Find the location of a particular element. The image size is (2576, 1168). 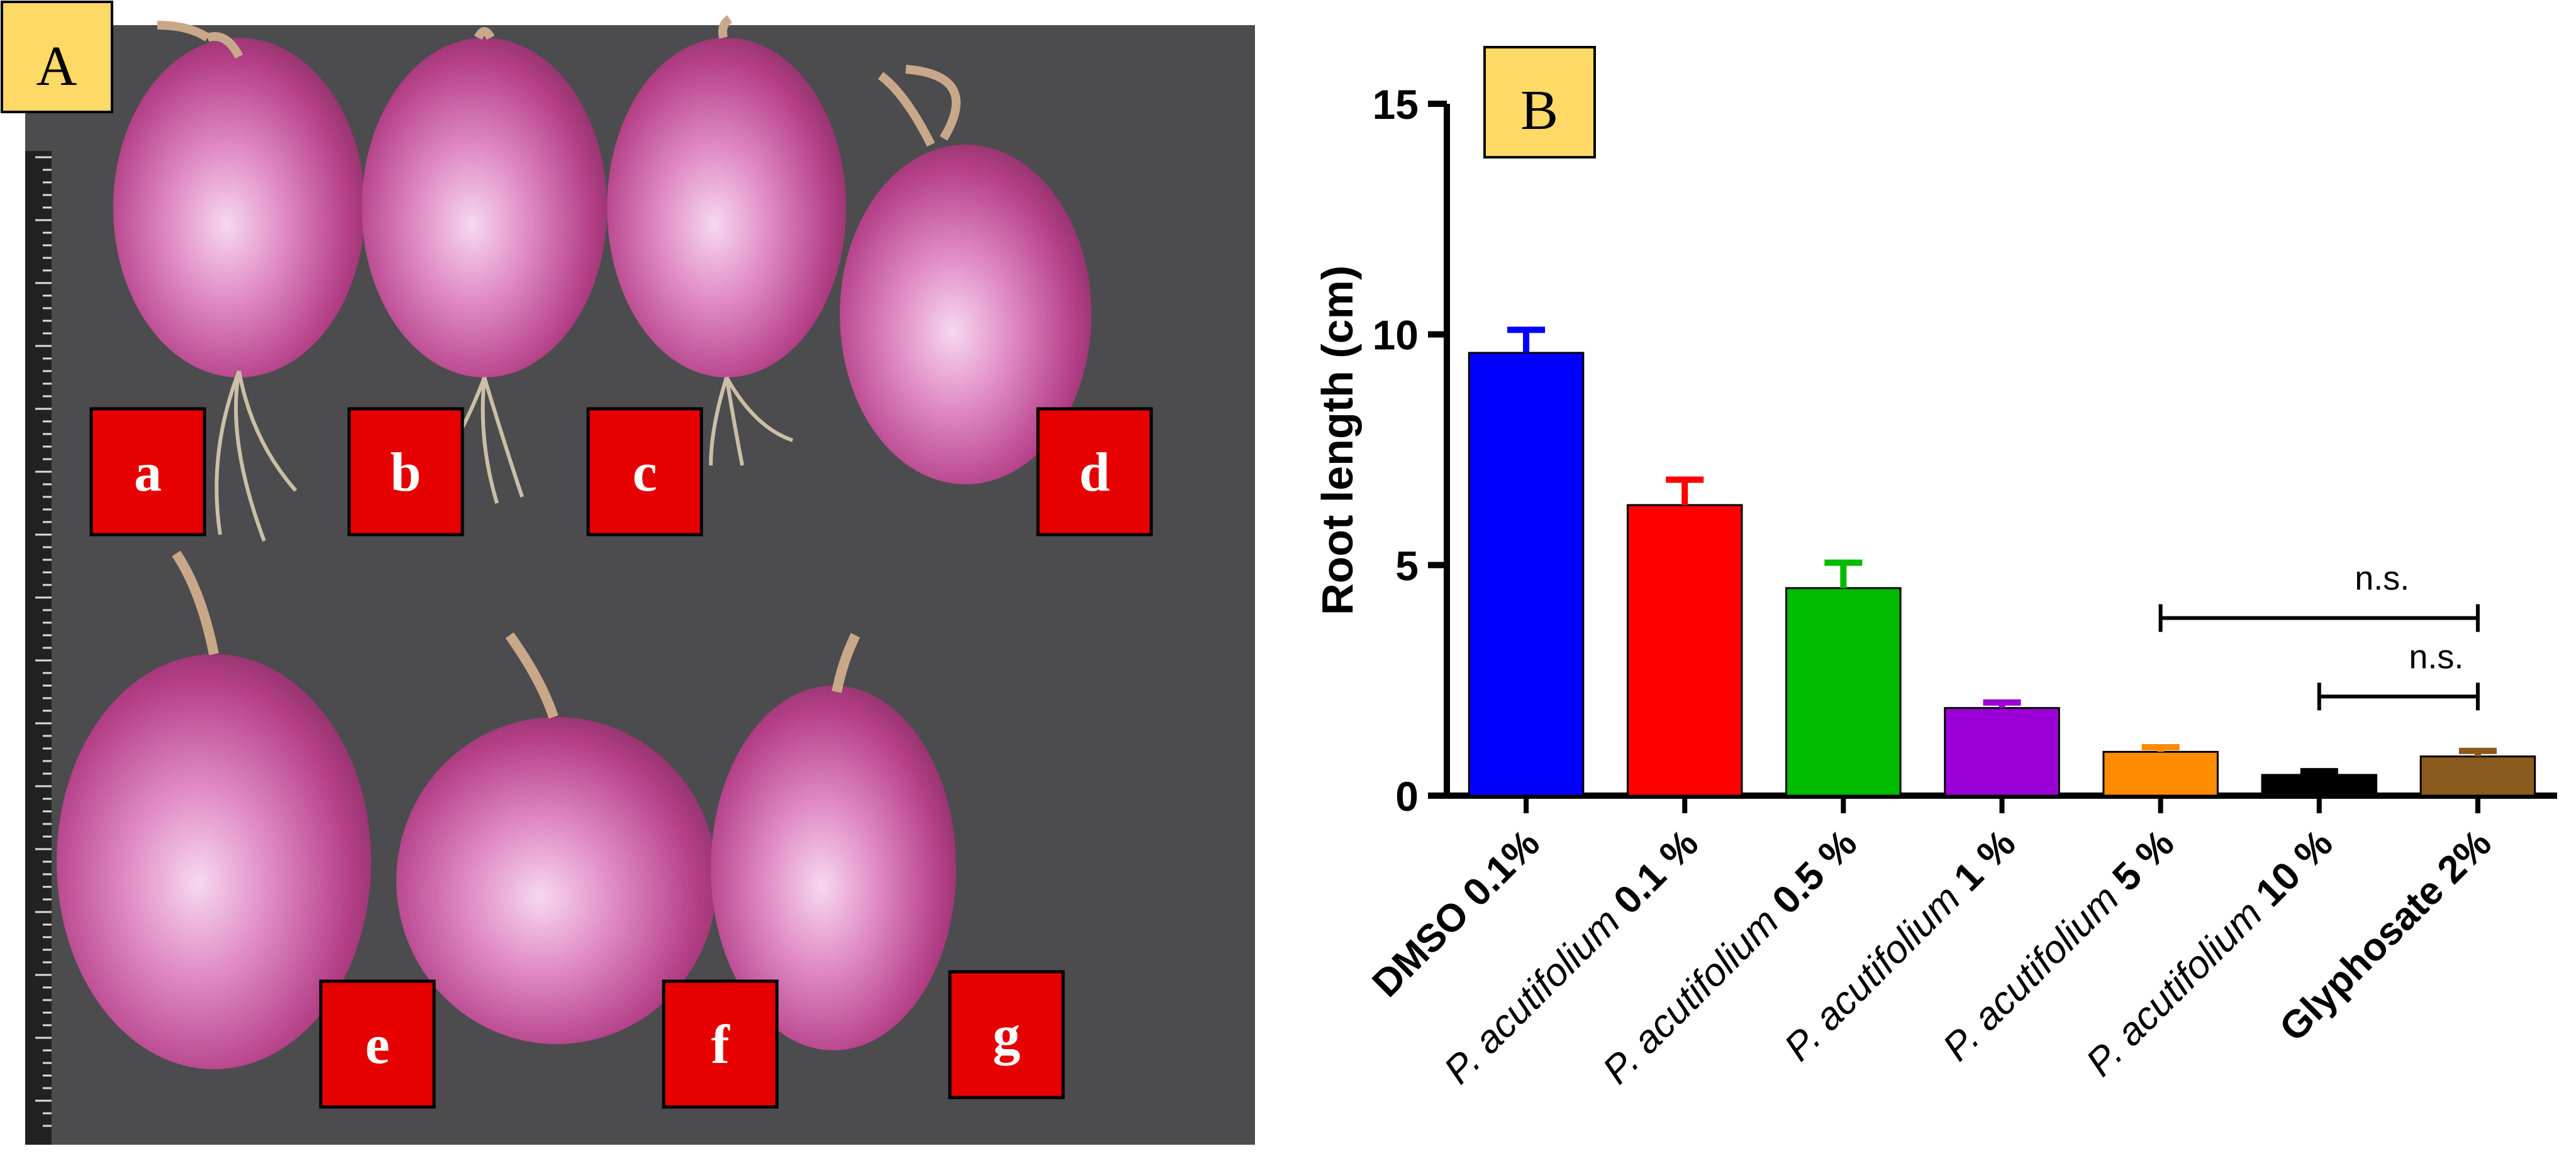

onion-a is located at coordinates (239, 281).